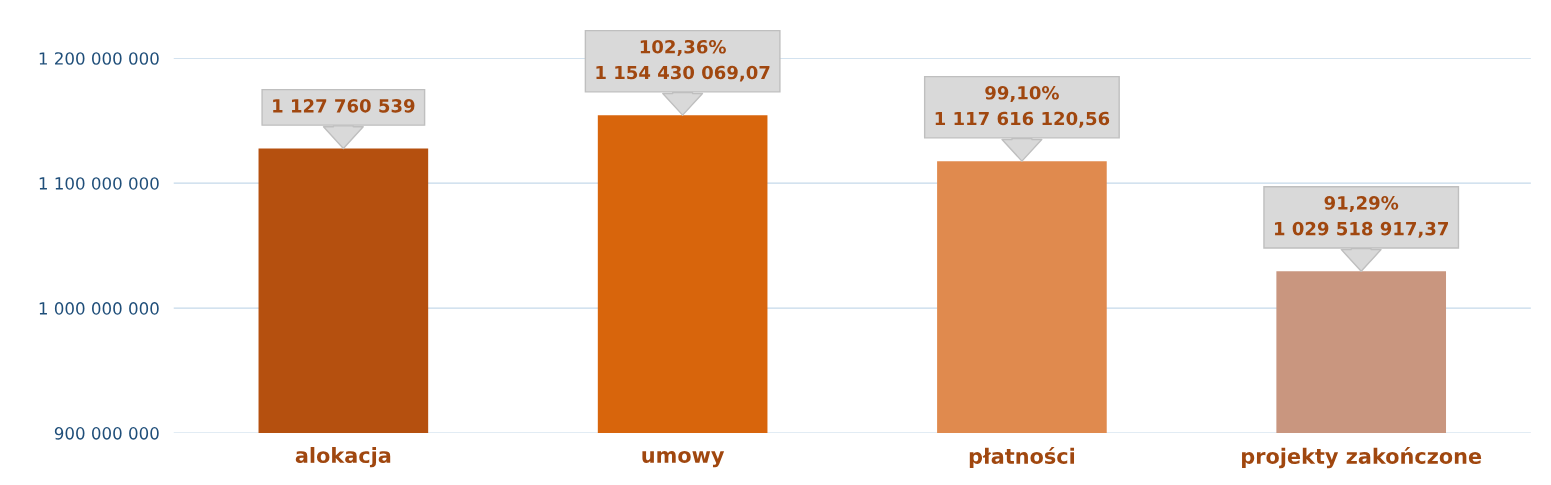 This screenshot has height=485, width=1551. I want to click on data-label: 102,36% 1 154 430 069,07, so click(683, 60).